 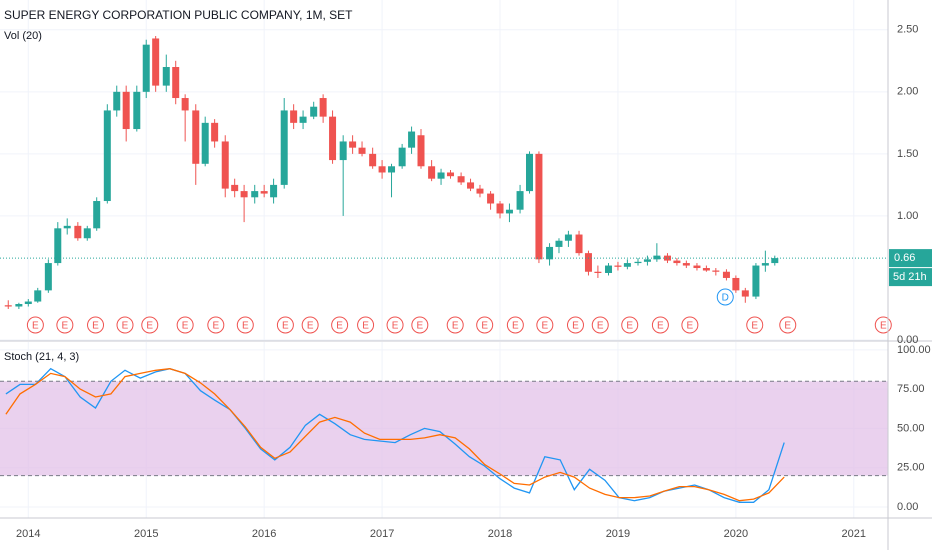 What do you see at coordinates (146, 534) in the screenshot?
I see `x-tick-label: 2015` at bounding box center [146, 534].